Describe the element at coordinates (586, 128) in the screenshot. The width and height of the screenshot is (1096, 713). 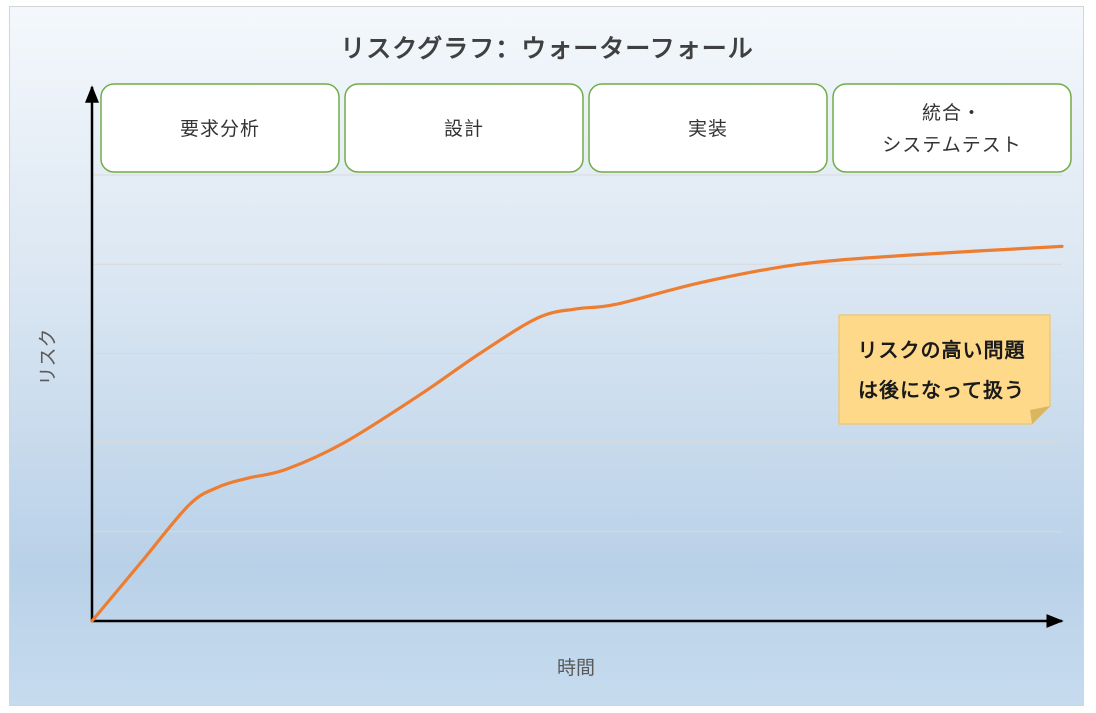
I see `phase-boxes: 要求分析 設計 実装 統合・システムテスト` at that location.